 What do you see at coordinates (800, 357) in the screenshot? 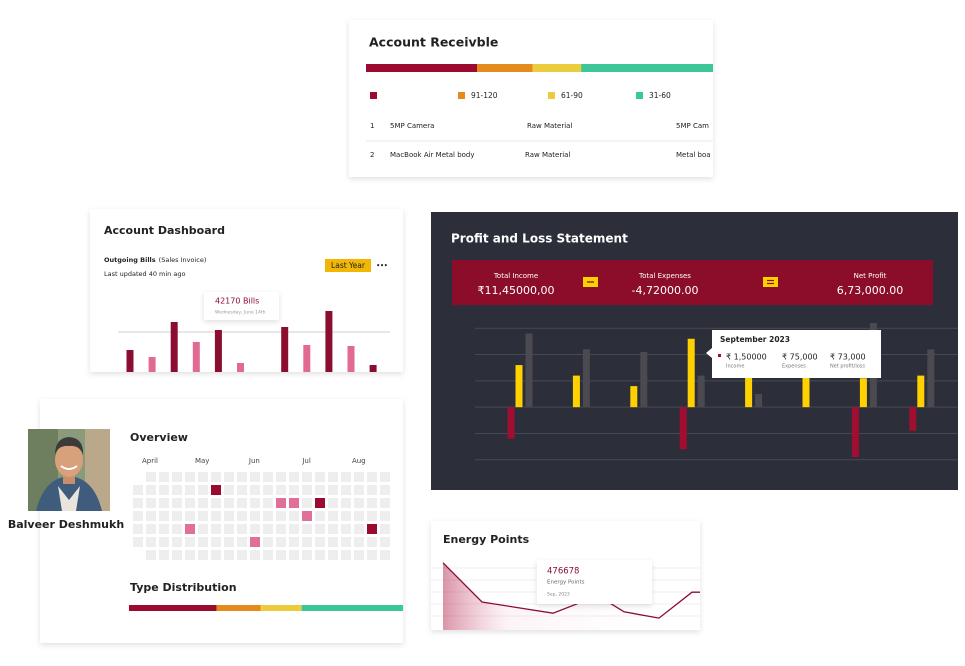
I see `tooltip-value: ₹ 75,000` at bounding box center [800, 357].